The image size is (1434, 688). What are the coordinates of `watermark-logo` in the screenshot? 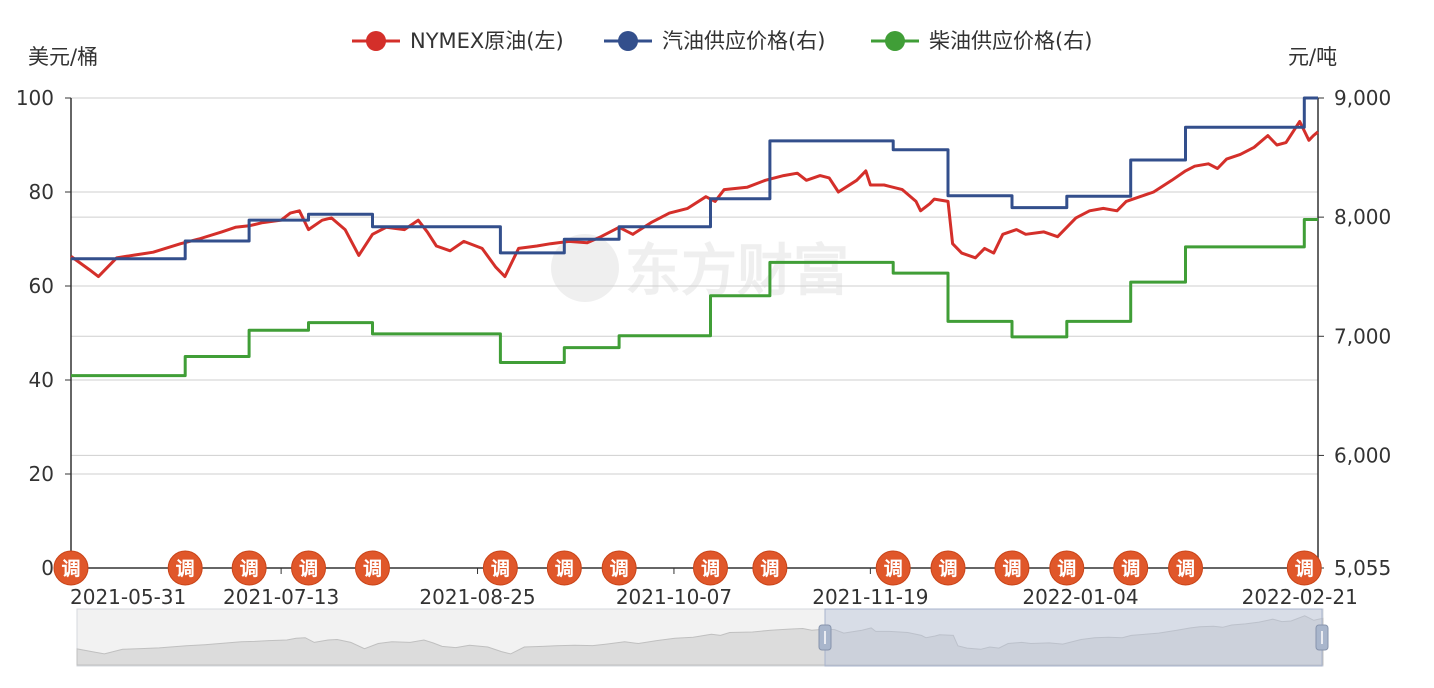 It's located at (585, 268).